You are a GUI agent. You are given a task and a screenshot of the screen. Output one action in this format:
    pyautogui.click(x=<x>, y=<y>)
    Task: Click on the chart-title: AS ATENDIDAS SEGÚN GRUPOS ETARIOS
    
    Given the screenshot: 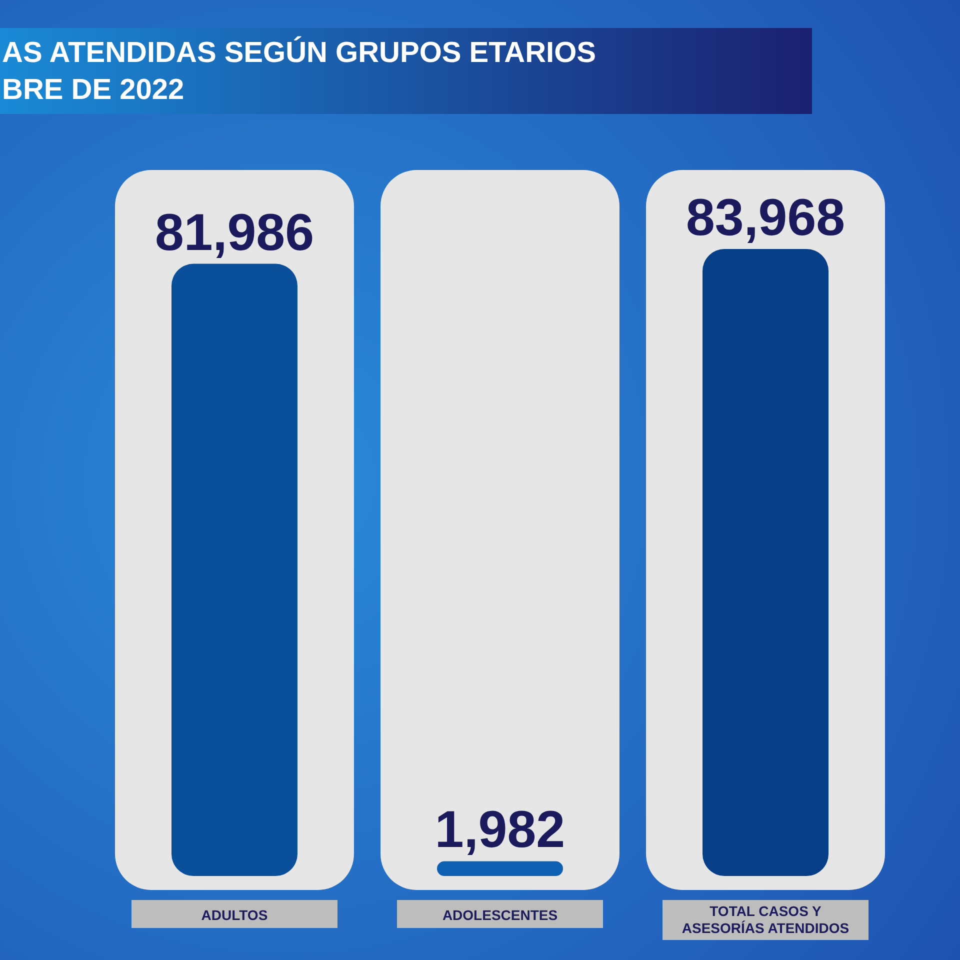 What is the action you would take?
    pyautogui.click(x=299, y=52)
    